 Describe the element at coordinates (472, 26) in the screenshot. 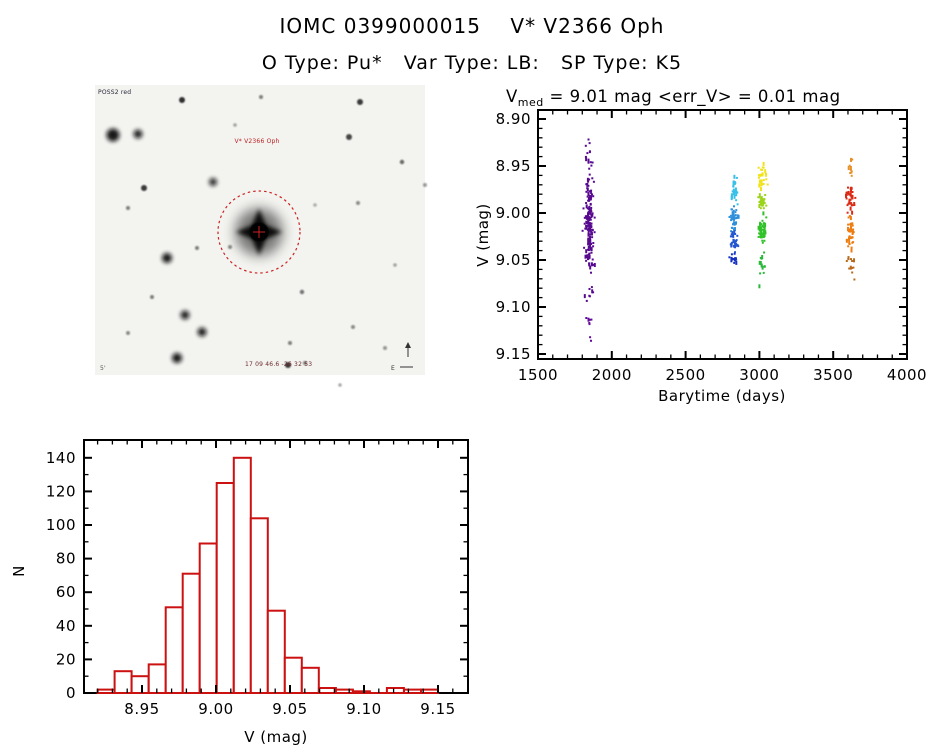

I see `page-title: IOMC 0399000015 V* V2366 Oph` at that location.